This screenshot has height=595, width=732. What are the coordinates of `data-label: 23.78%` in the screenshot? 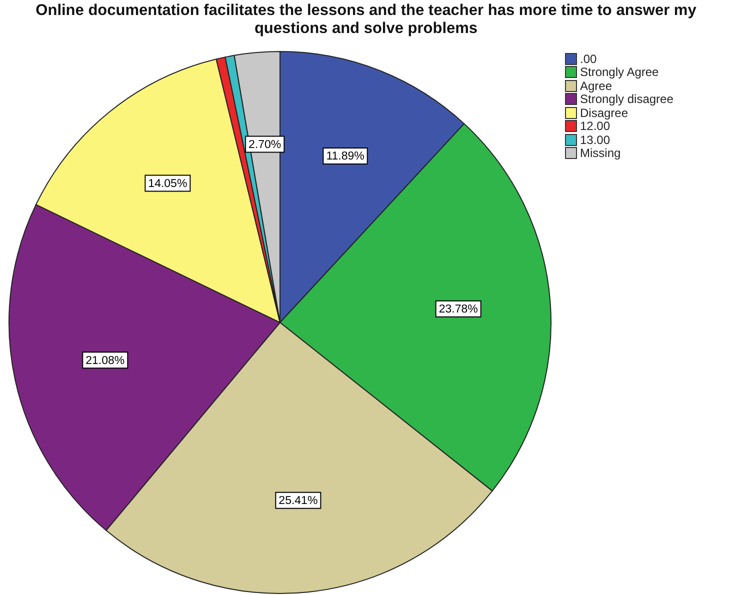 It's located at (458, 310).